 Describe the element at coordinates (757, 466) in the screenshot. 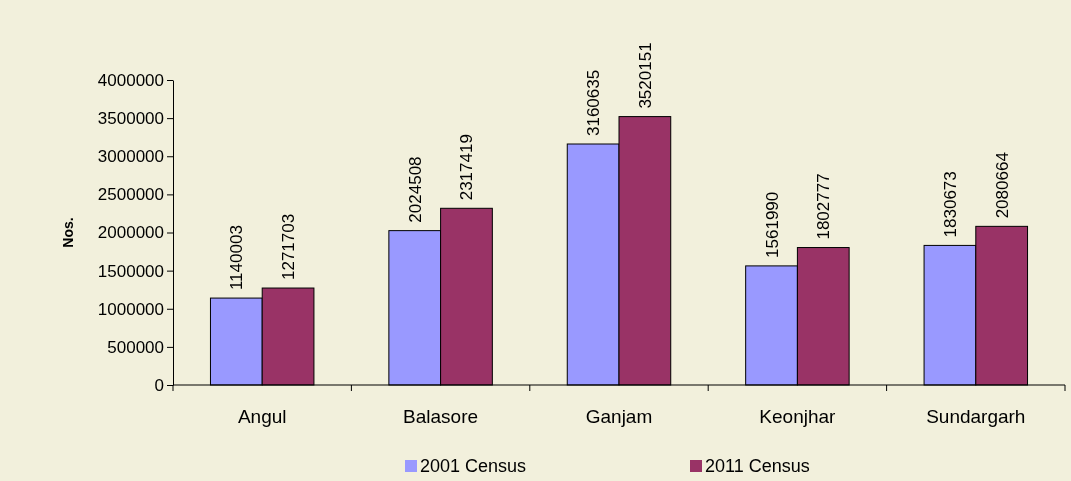

I see `legend-label: 2011 Census` at that location.